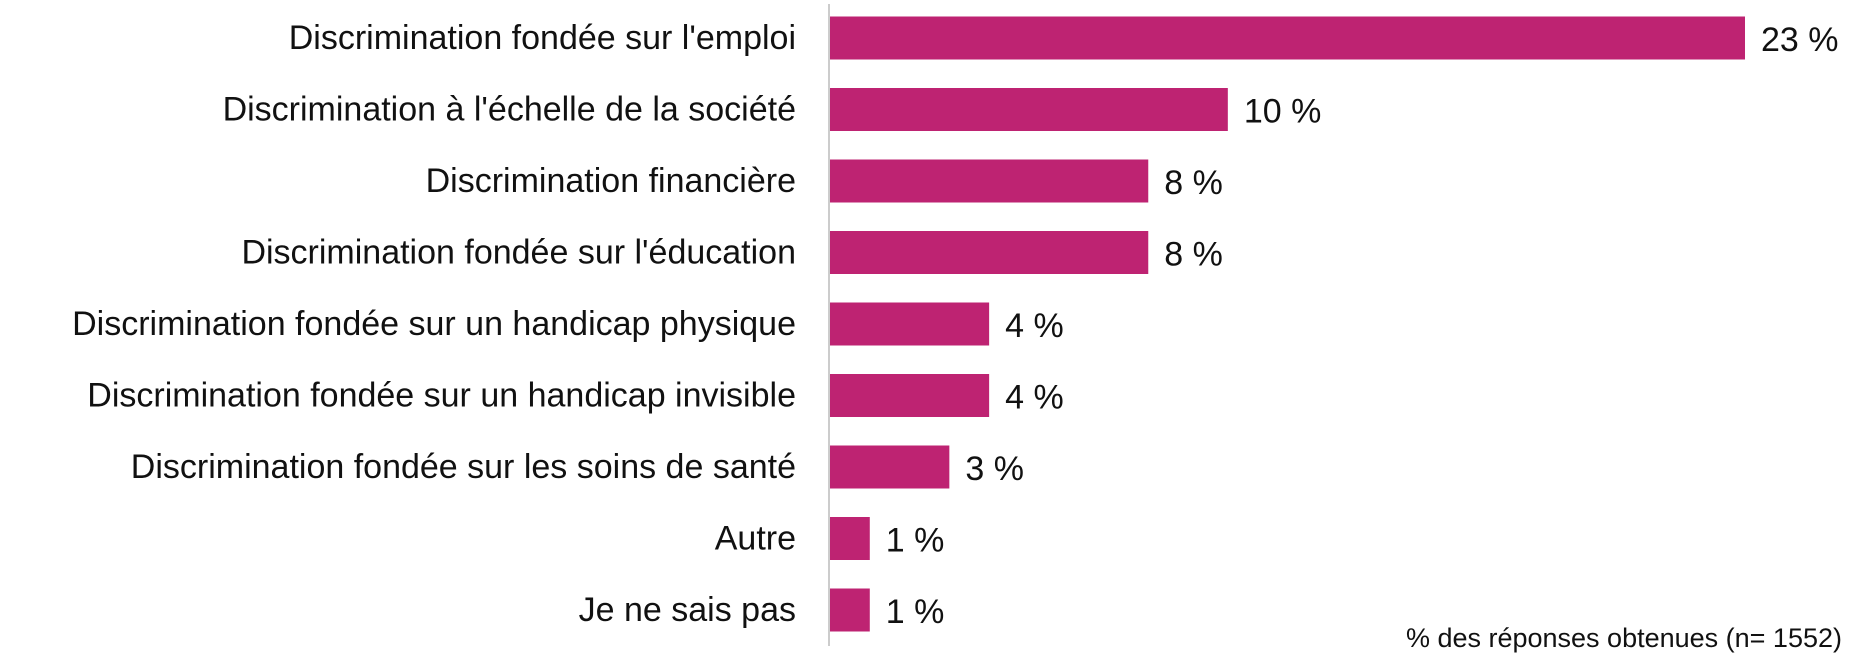 The image size is (1858, 672). I want to click on category-label-1: Discrimination à l'échelle de la société, so click(509, 110).